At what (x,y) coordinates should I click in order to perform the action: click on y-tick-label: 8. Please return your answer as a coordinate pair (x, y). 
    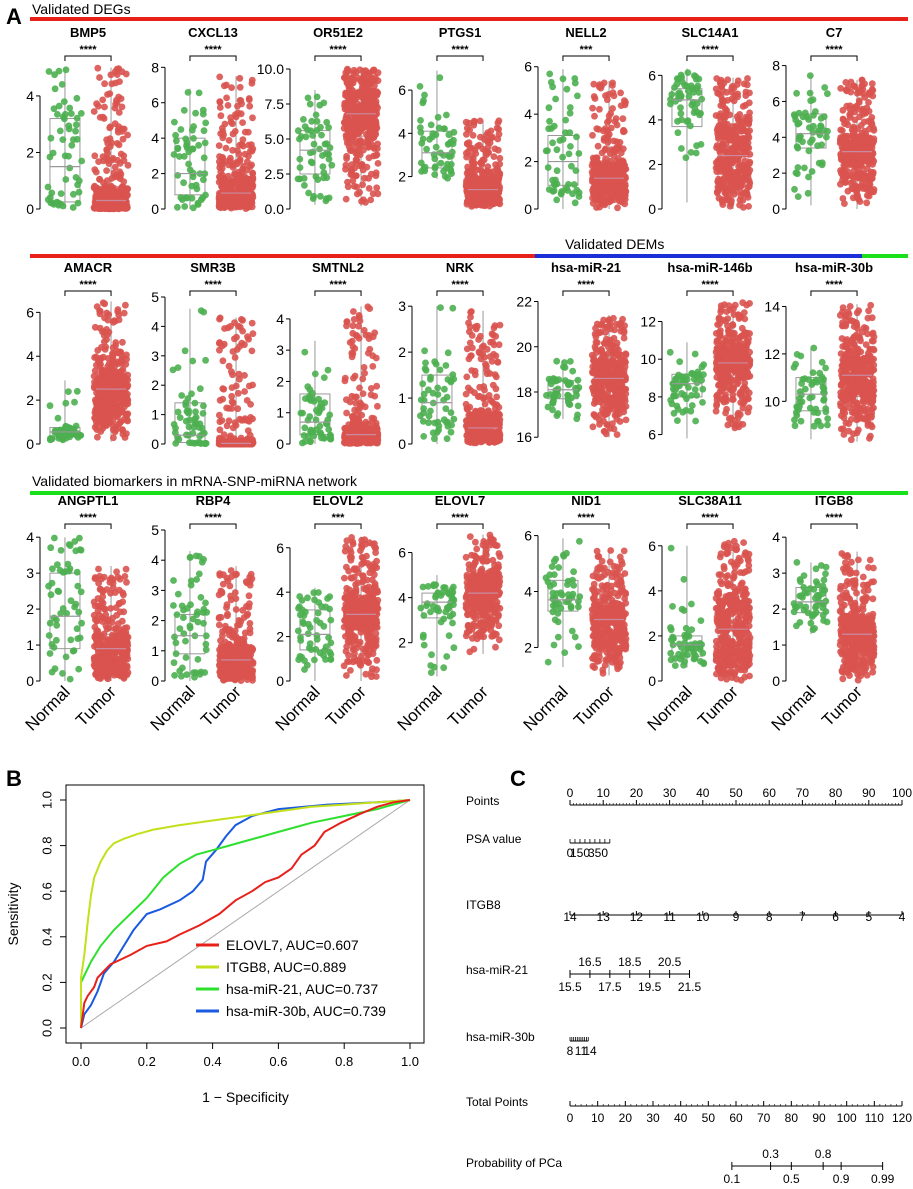
    Looking at the image, I should click on (776, 66).